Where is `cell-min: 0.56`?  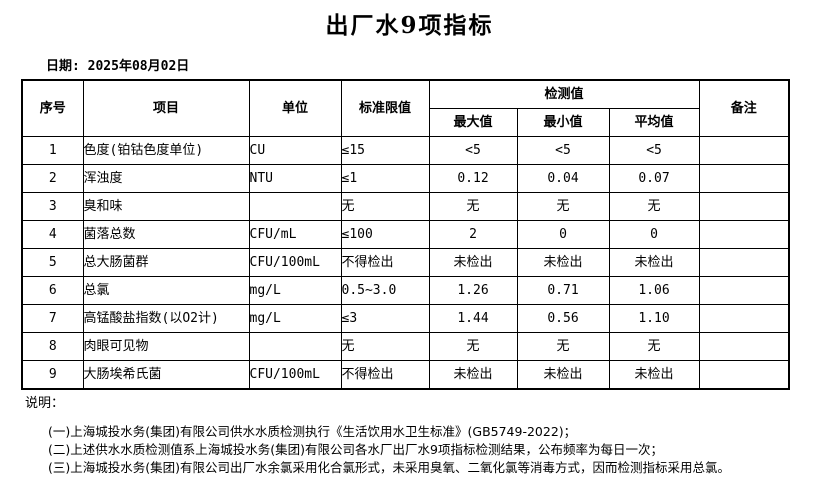
cell-min: 0.56 is located at coordinates (563, 318).